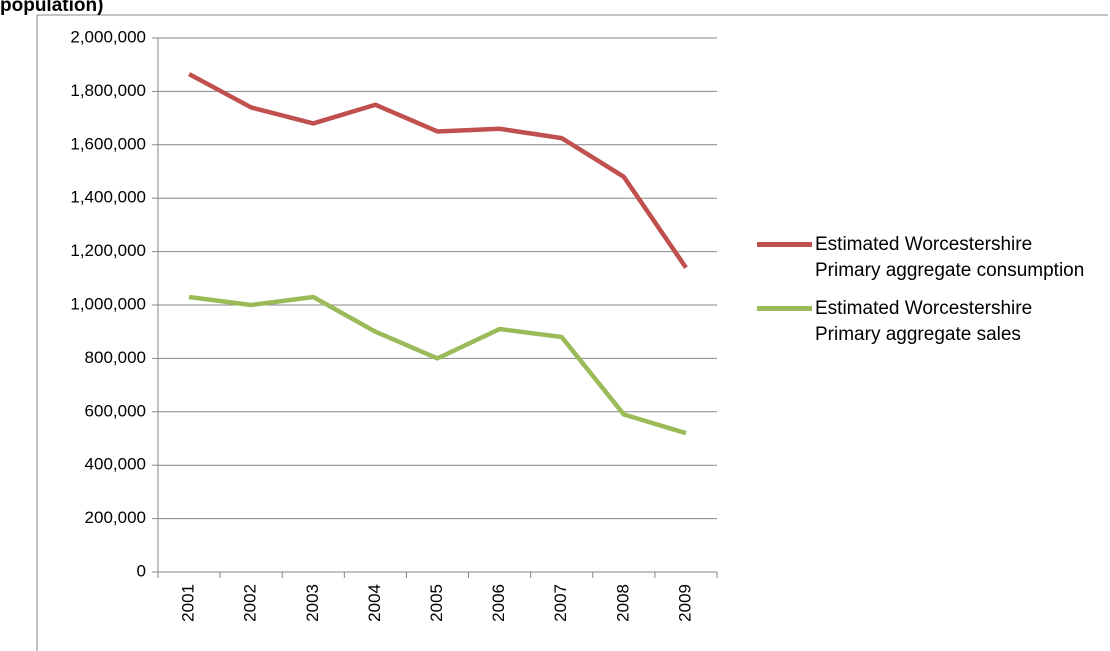  Describe the element at coordinates (108, 143) in the screenshot. I see `y-tick-label: 1,600,000` at that location.